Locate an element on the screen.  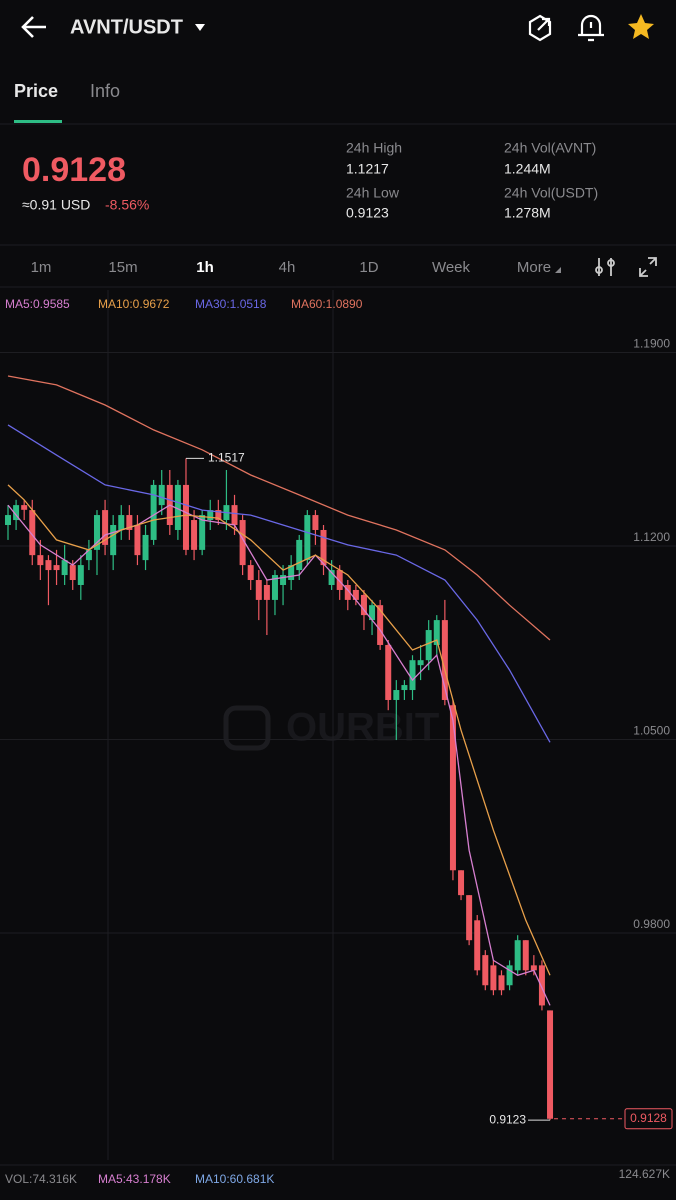
watermark: OURBIT is located at coordinates (362, 728).